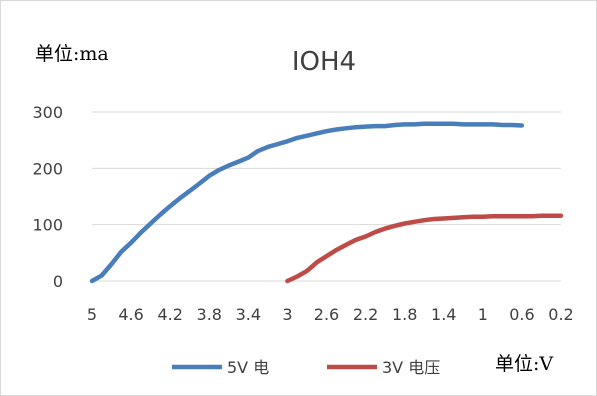  Describe the element at coordinates (365, 314) in the screenshot. I see `x-tick-label: 2.2` at that location.